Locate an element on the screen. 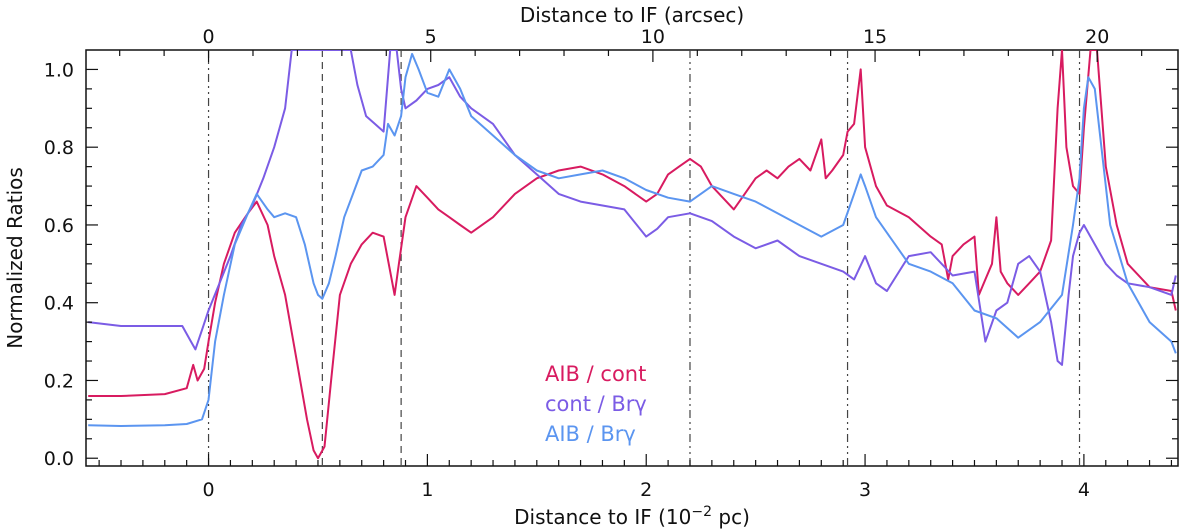  x-tick-label-1: 1 is located at coordinates (427, 490).